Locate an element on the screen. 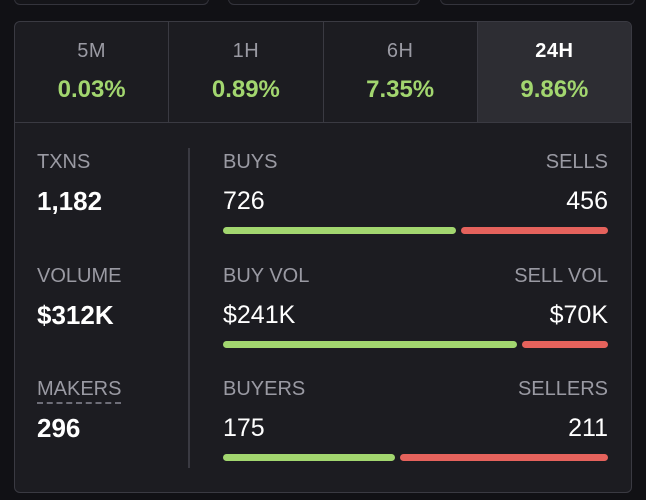 Image resolution: width=646 pixels, height=500 pixels. makers-label: MAKERS is located at coordinates (79, 390).